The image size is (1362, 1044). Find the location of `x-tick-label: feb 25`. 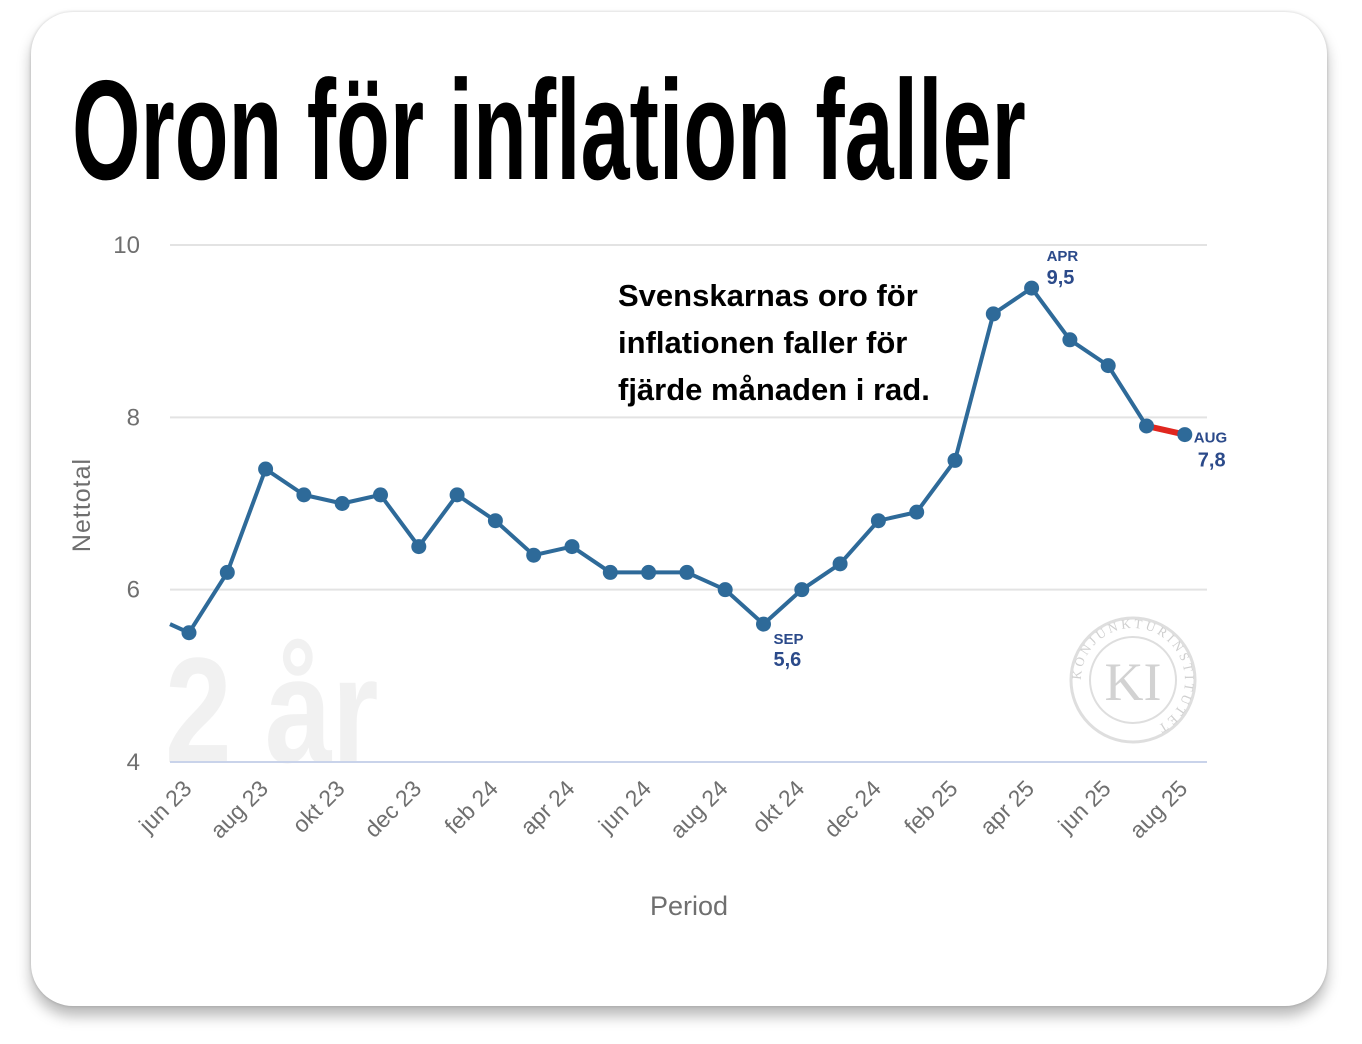

x-tick-label: feb 25 is located at coordinates (931, 807).